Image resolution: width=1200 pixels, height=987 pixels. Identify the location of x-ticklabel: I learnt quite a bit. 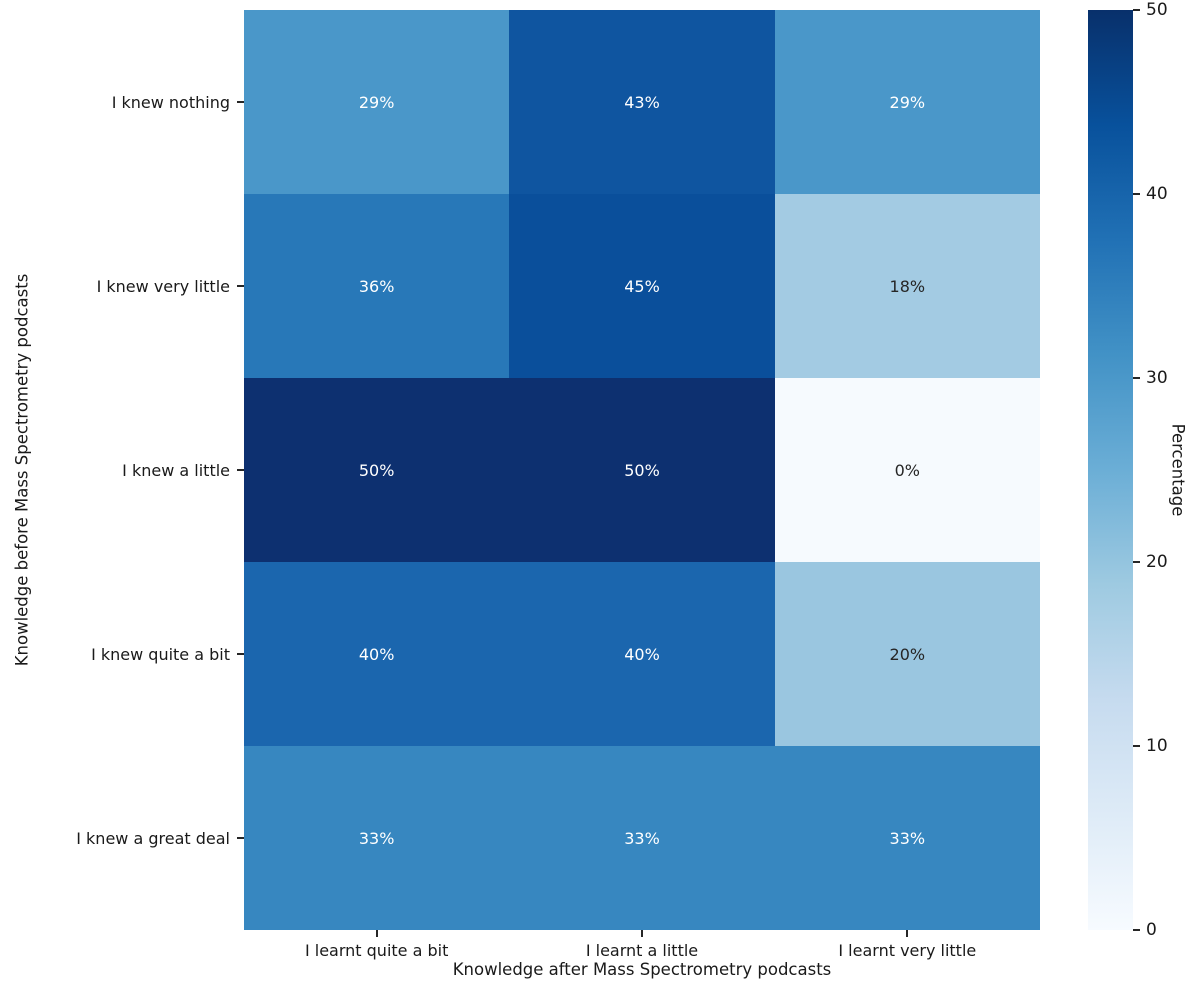
(376, 950).